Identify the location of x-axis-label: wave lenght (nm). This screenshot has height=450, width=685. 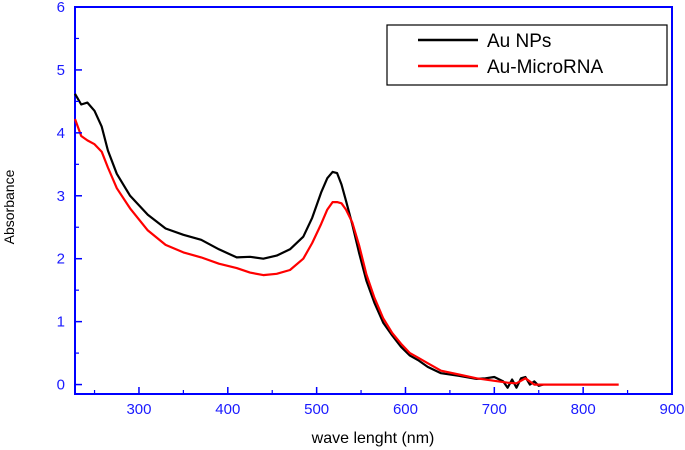
(373, 438).